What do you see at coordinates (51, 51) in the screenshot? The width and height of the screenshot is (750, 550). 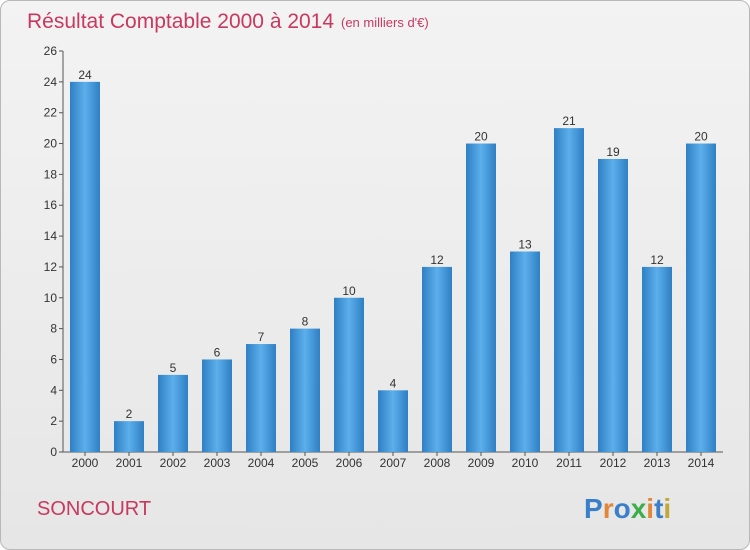 I see `y-tick-label: 26` at bounding box center [51, 51].